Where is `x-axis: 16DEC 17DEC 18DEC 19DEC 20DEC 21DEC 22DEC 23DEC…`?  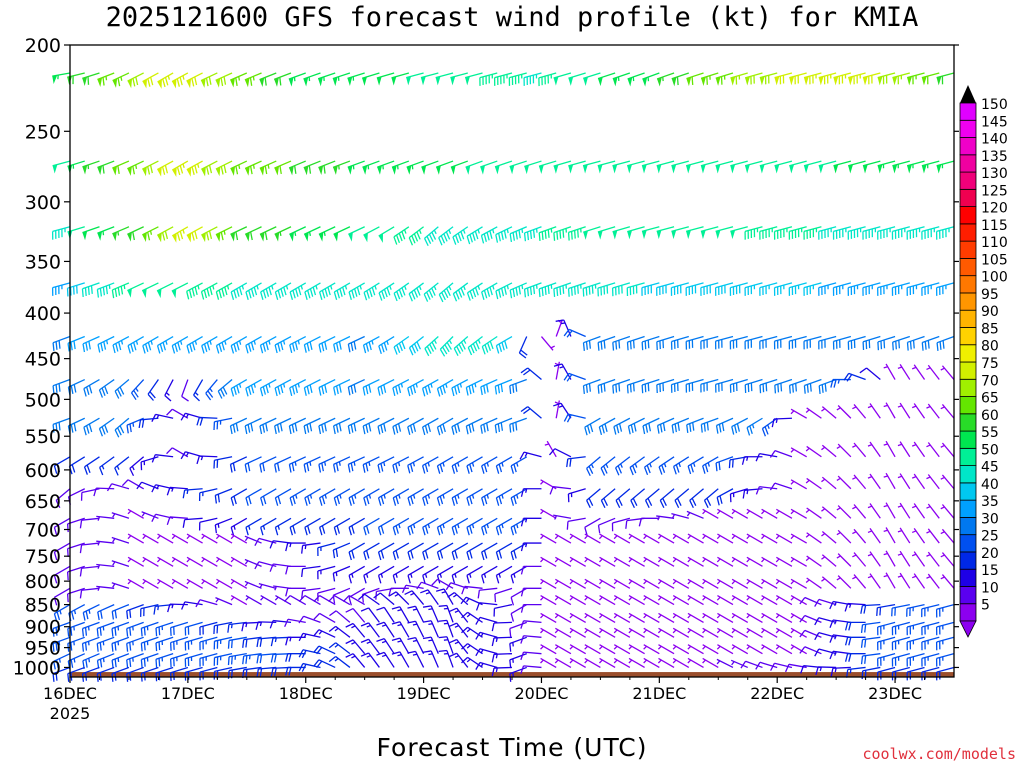 x-axis: 16DEC 17DEC 18DEC 19DEC 20DEC 21DEC 22DEC 23DEC… is located at coordinates (484, 700).